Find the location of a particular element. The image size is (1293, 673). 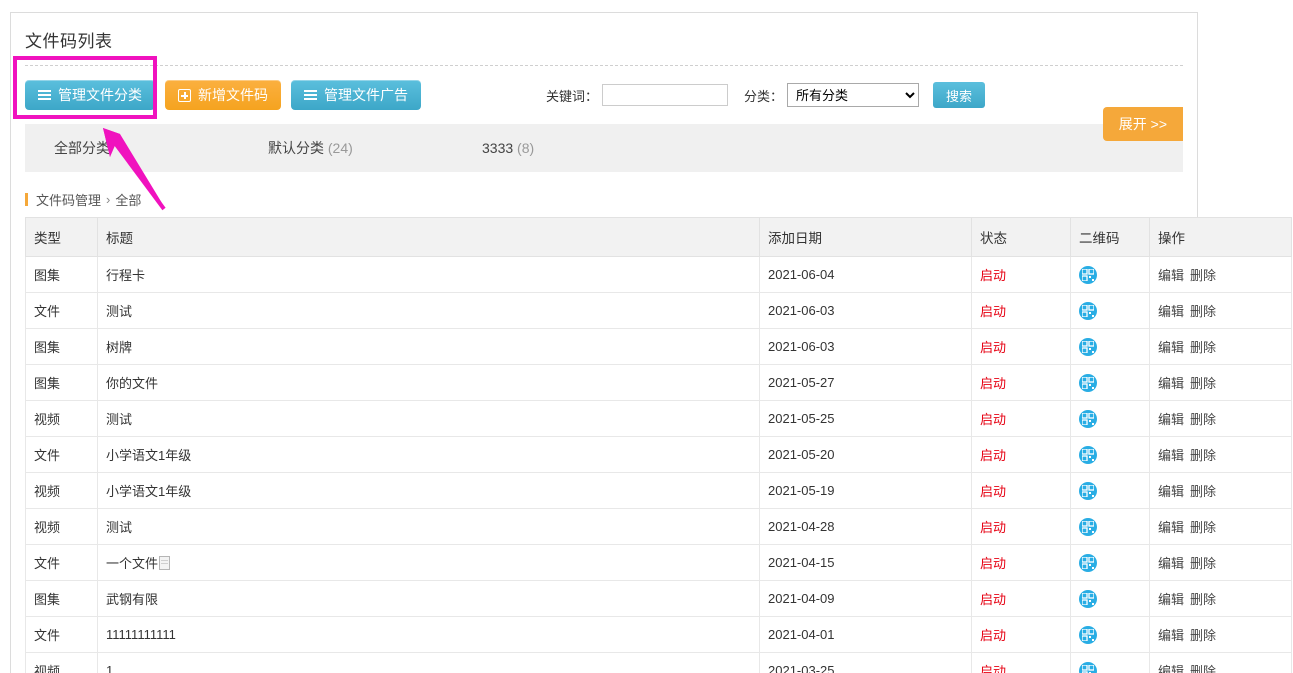

cell-title: 1 is located at coordinates (428, 662).